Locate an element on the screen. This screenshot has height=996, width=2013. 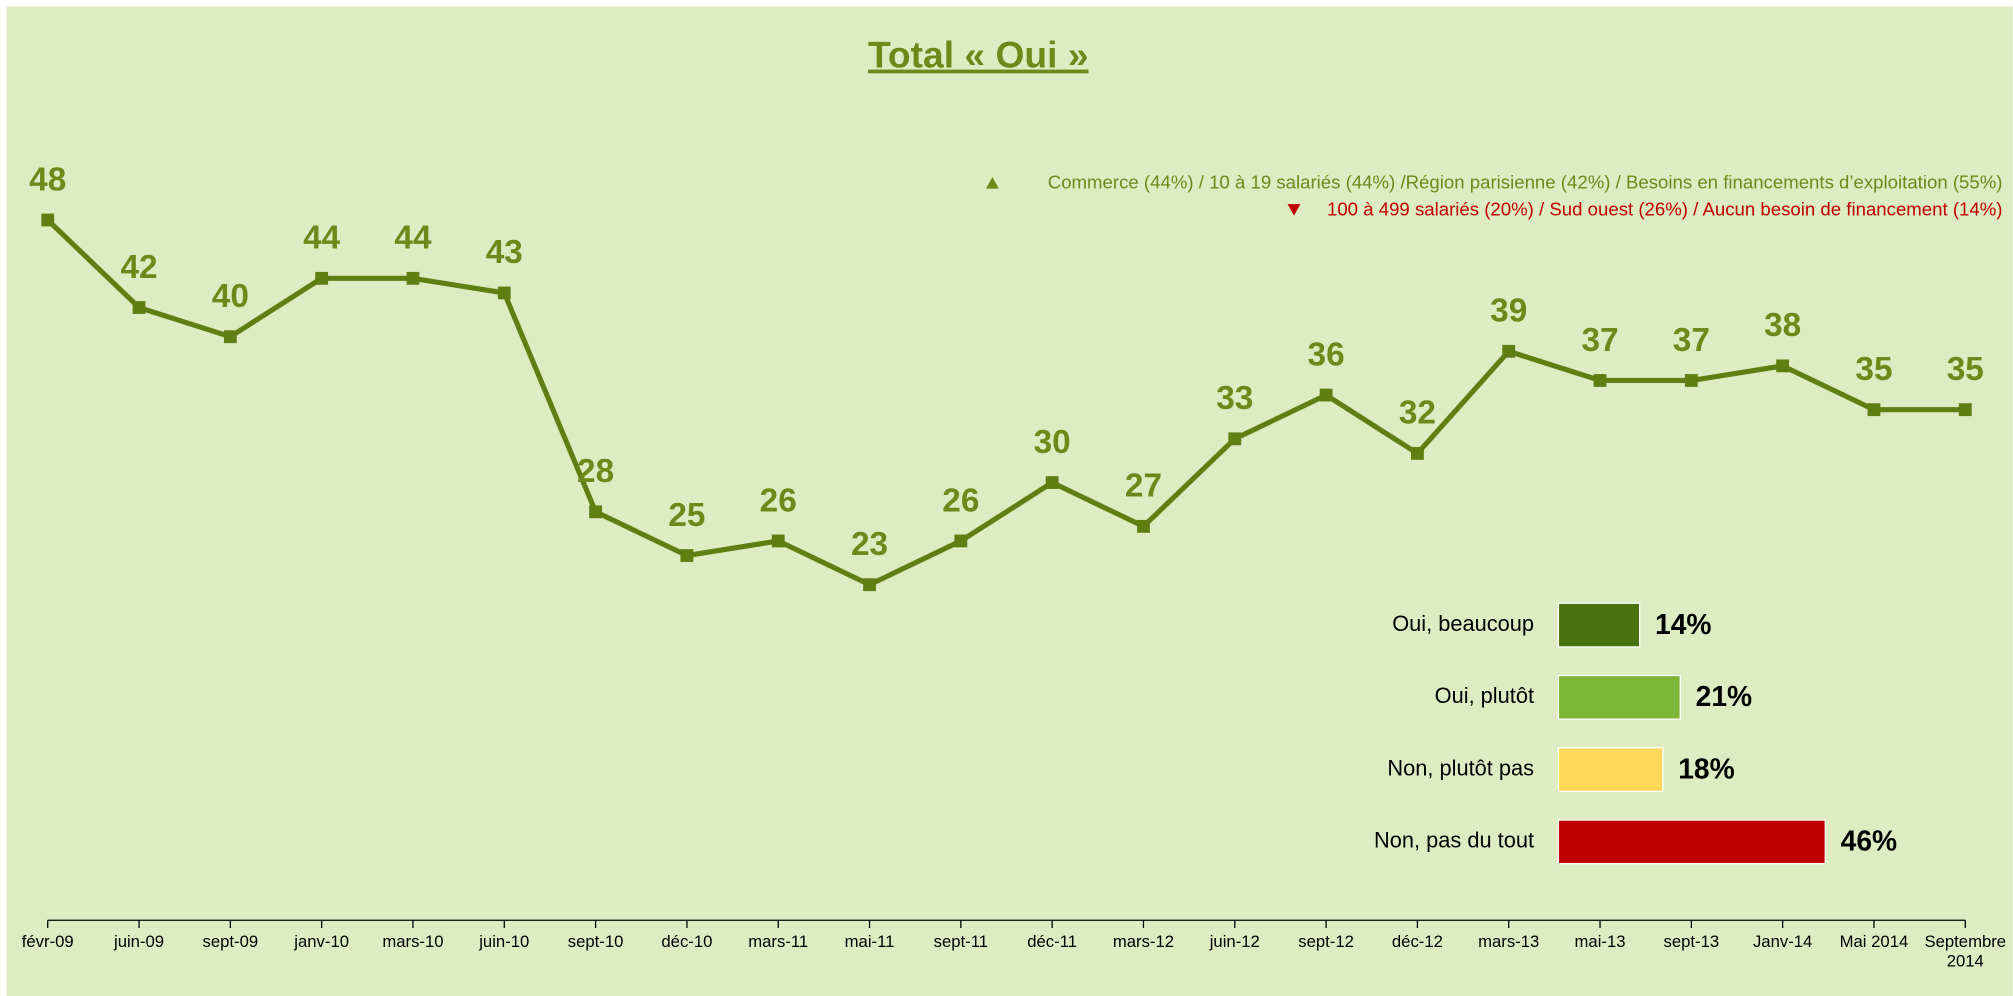
x-tick-label: Mai 2014 is located at coordinates (1874, 941).